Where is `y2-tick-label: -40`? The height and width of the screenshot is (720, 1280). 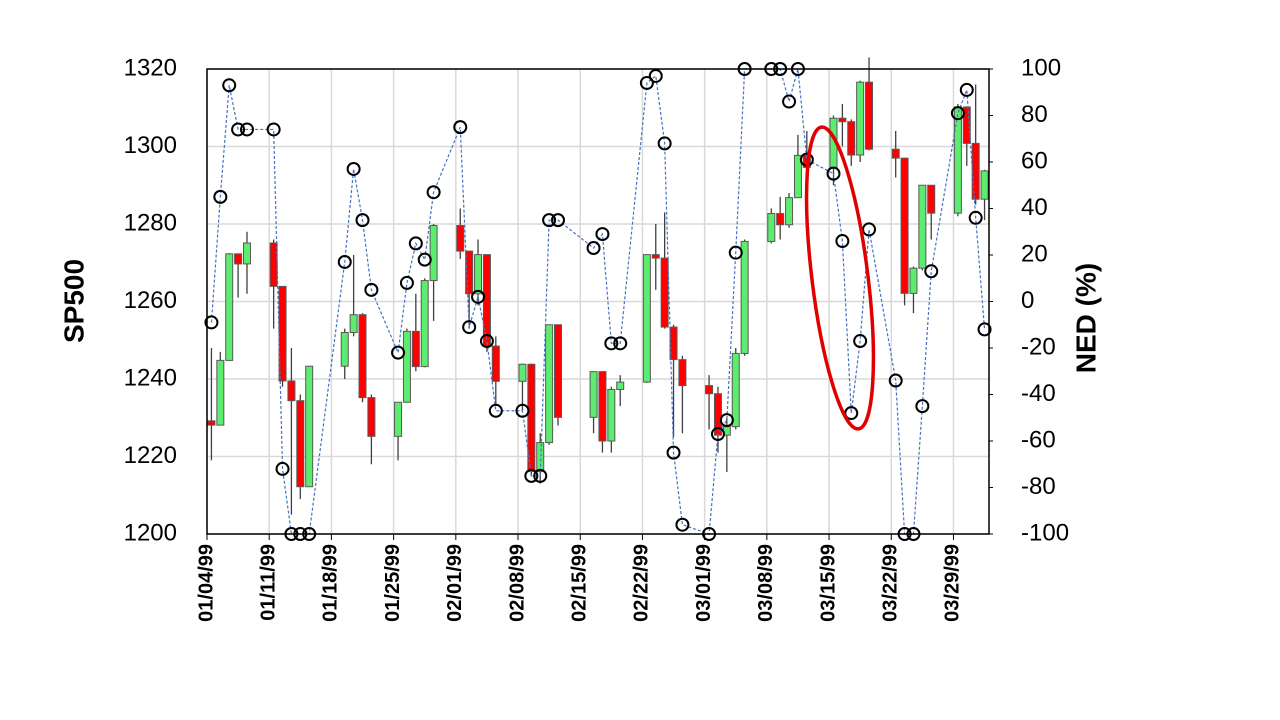
y2-tick-label: -40 is located at coordinates (1038, 393).